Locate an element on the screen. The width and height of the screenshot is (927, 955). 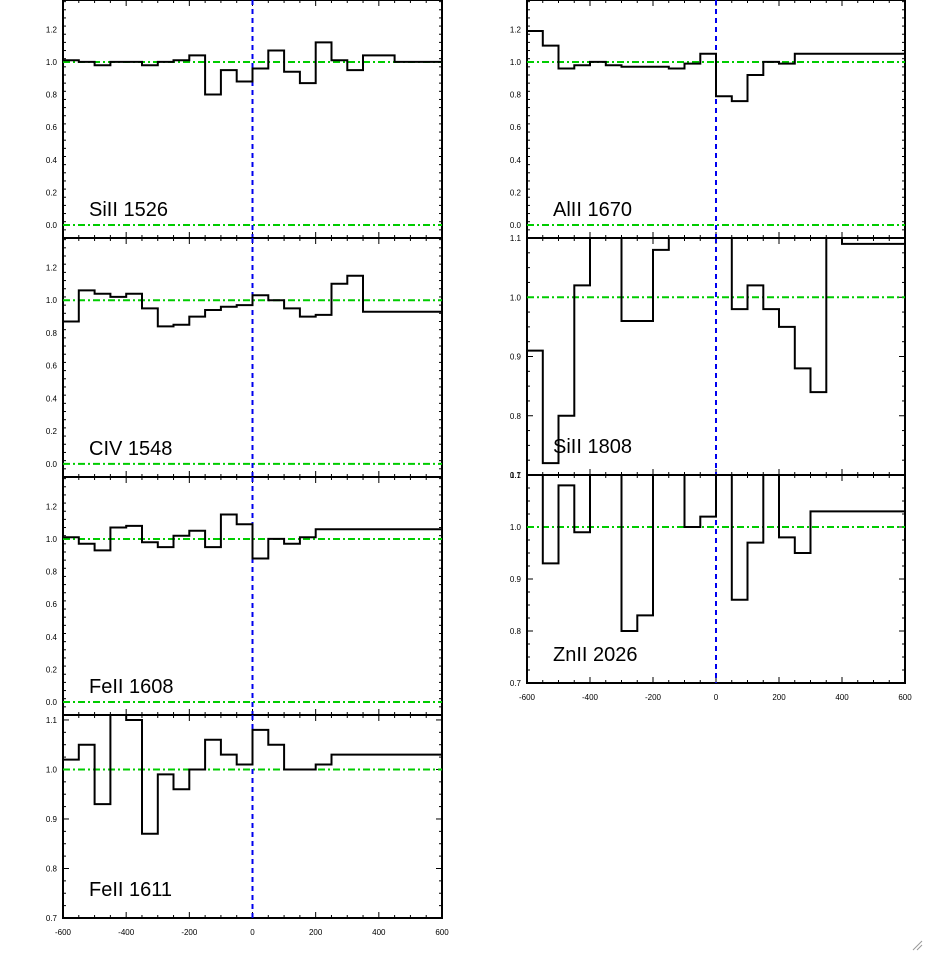
panel-label: FeII 1608 is located at coordinates (131, 687).